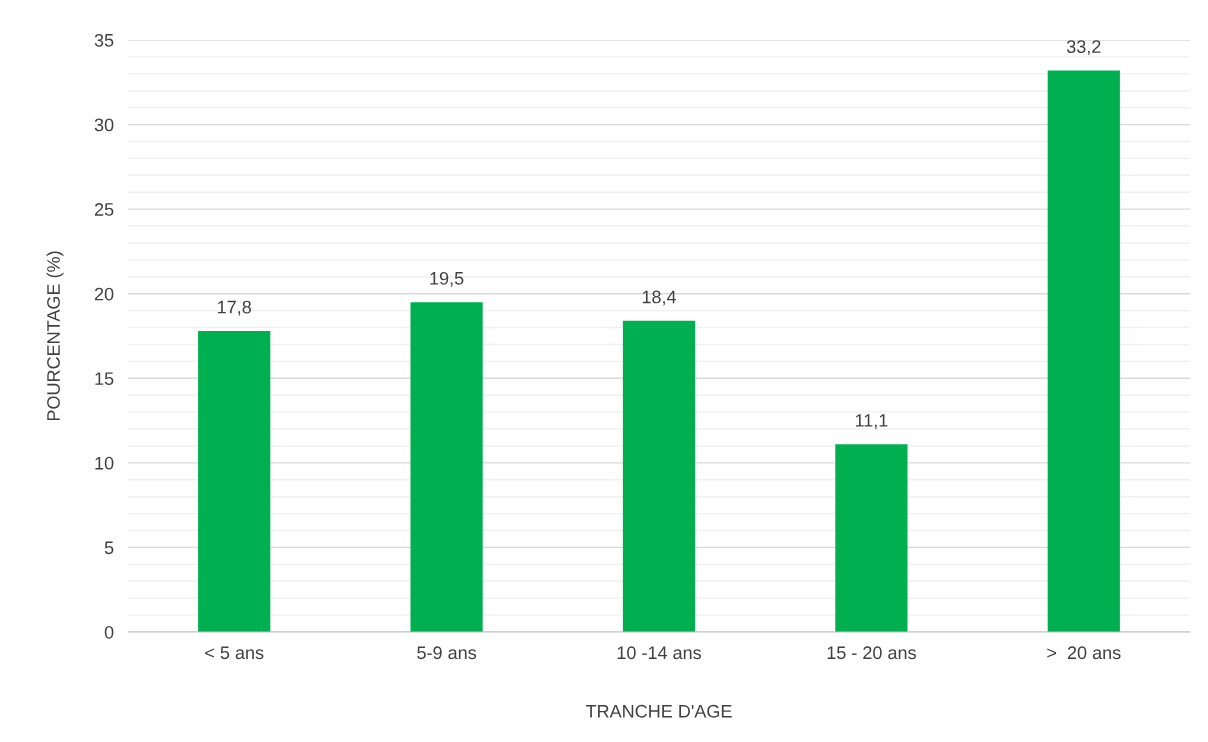 The image size is (1208, 742). What do you see at coordinates (234, 308) in the screenshot?
I see `data-label: 17,8` at bounding box center [234, 308].